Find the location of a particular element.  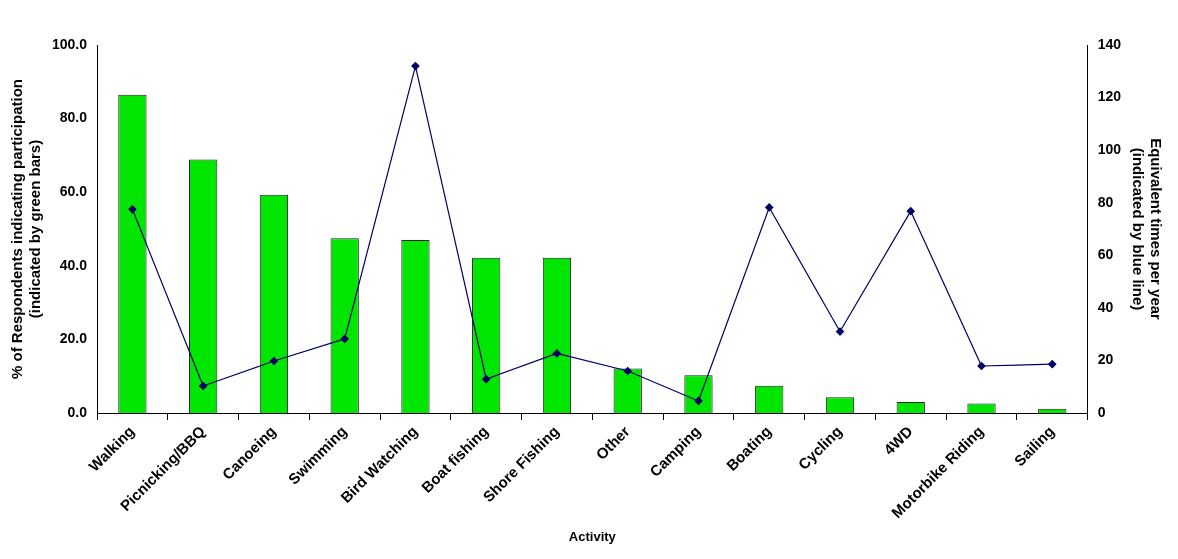

y-tick-label: 100.0 is located at coordinates (69, 43).